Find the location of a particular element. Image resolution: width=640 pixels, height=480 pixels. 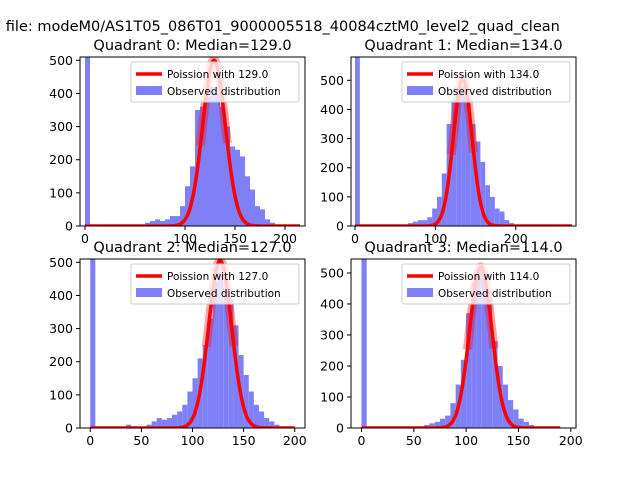

legend: Poission with 134.0 Observed distribution is located at coordinates (486, 82).